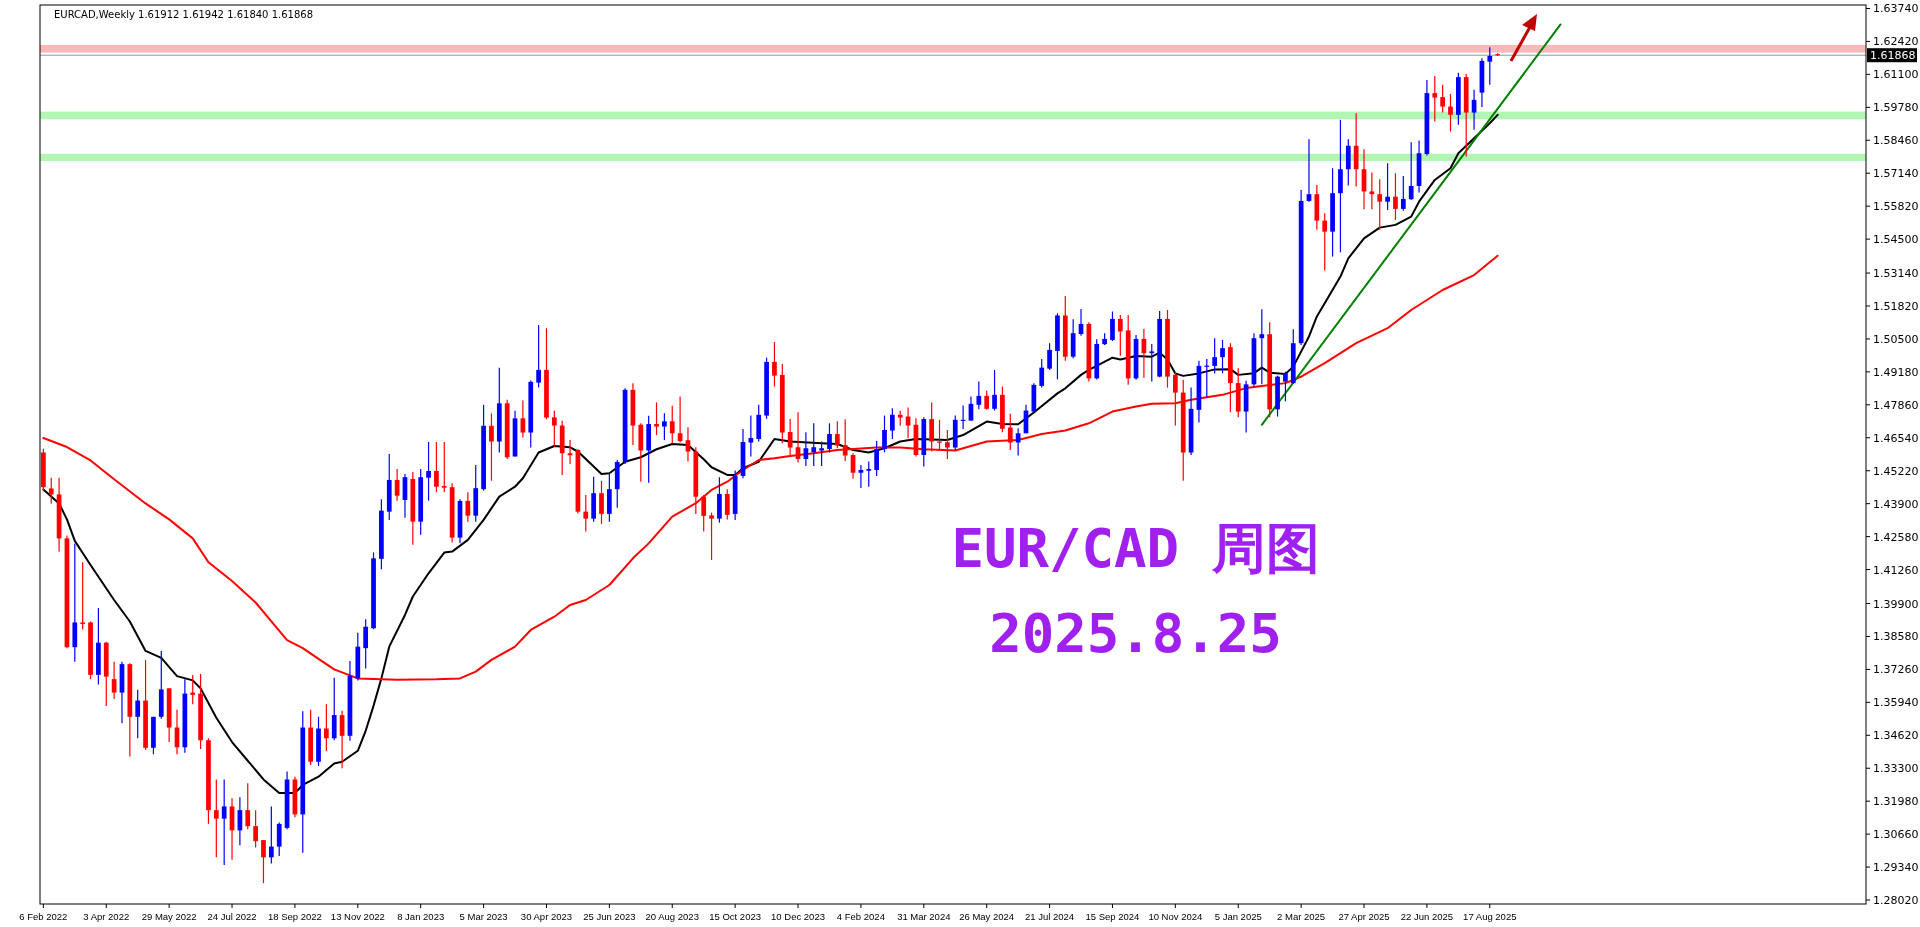 This screenshot has height=927, width=1920. Describe the element at coordinates (1490, 916) in the screenshot. I see `x-tick-label: 17 Aug 2025` at that location.